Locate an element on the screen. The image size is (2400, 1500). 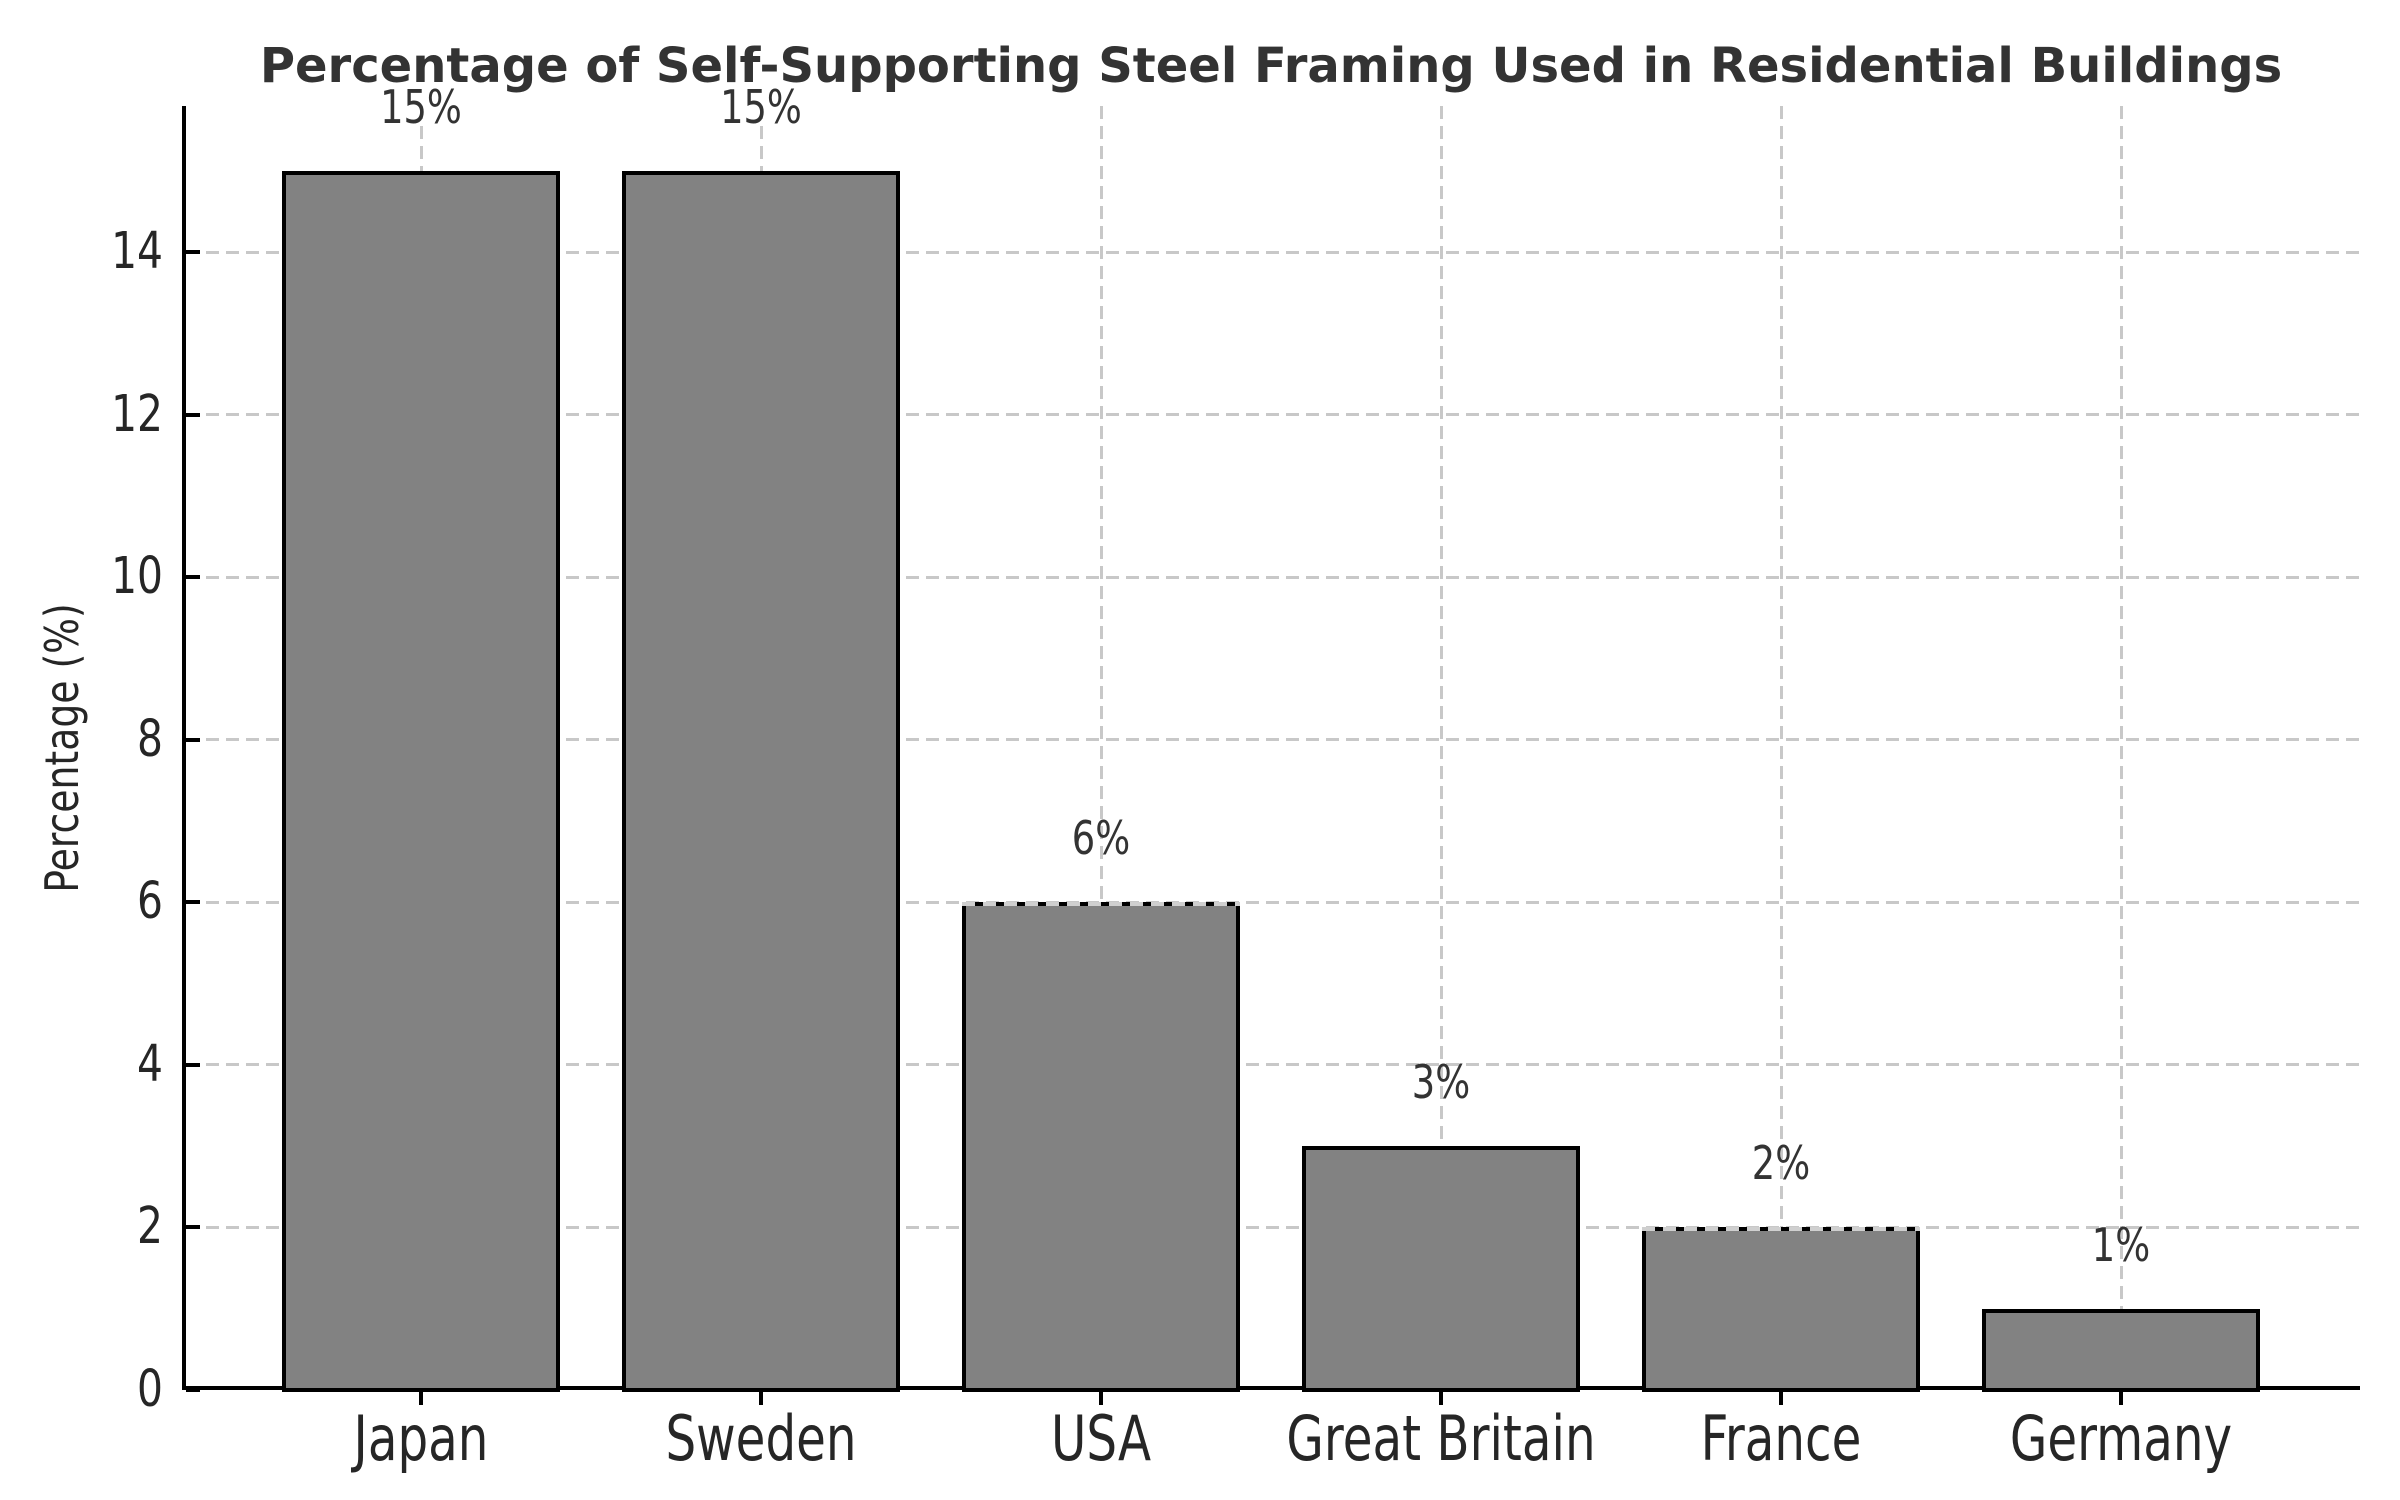
x-category-label: Germany is located at coordinates (2121, 1438).